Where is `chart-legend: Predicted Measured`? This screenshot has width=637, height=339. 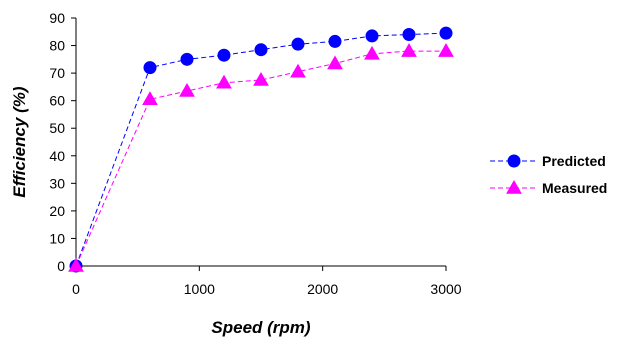 chart-legend: Predicted Measured is located at coordinates (548, 174).